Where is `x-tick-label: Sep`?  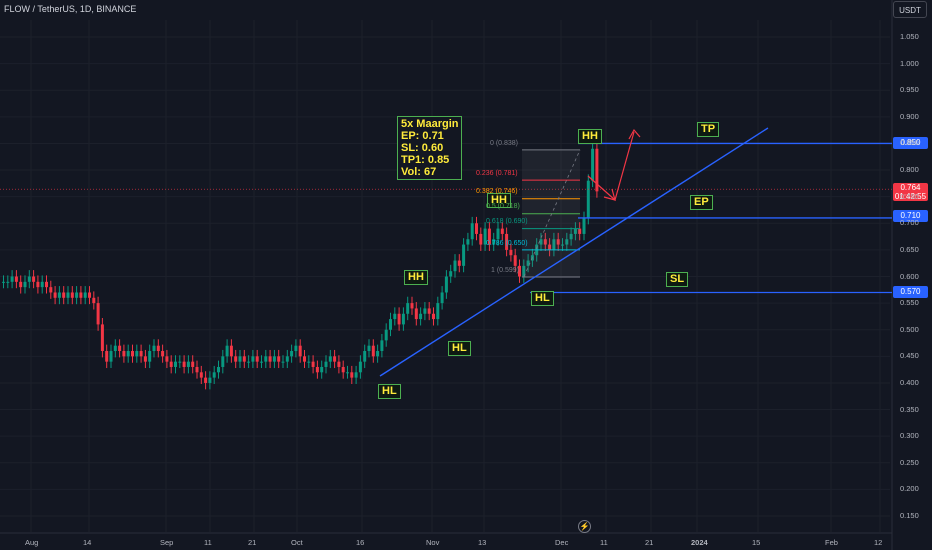 x-tick-label: Sep is located at coordinates (167, 542).